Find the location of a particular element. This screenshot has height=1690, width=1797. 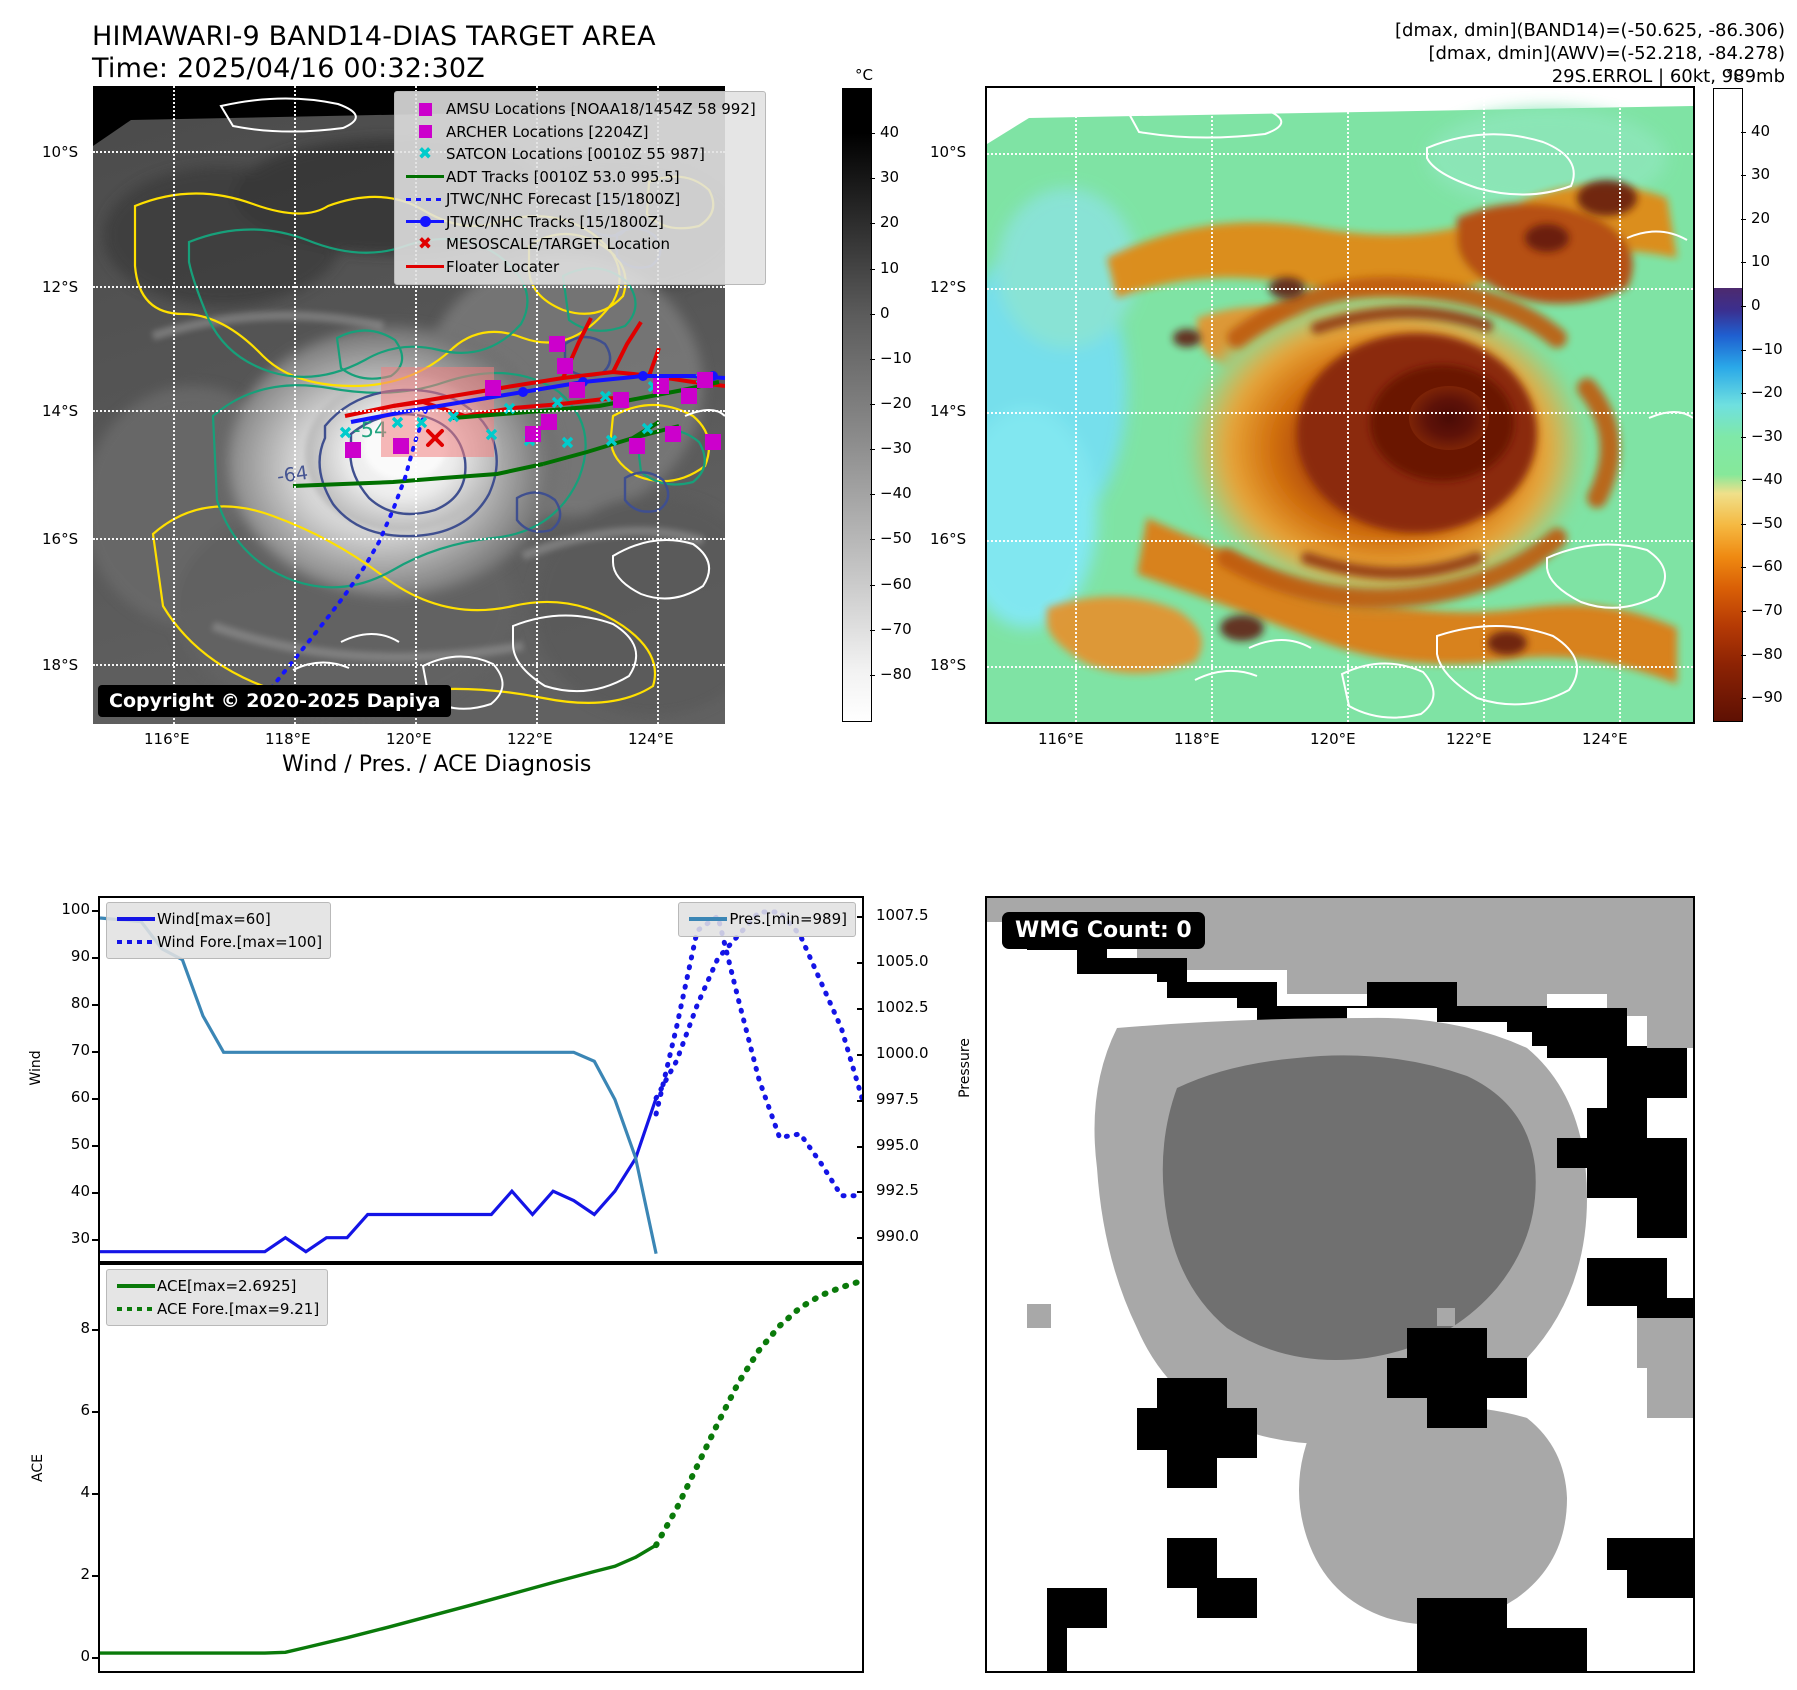

pressure-chart-legend: Pres.[min=989] is located at coordinates (767, 919).